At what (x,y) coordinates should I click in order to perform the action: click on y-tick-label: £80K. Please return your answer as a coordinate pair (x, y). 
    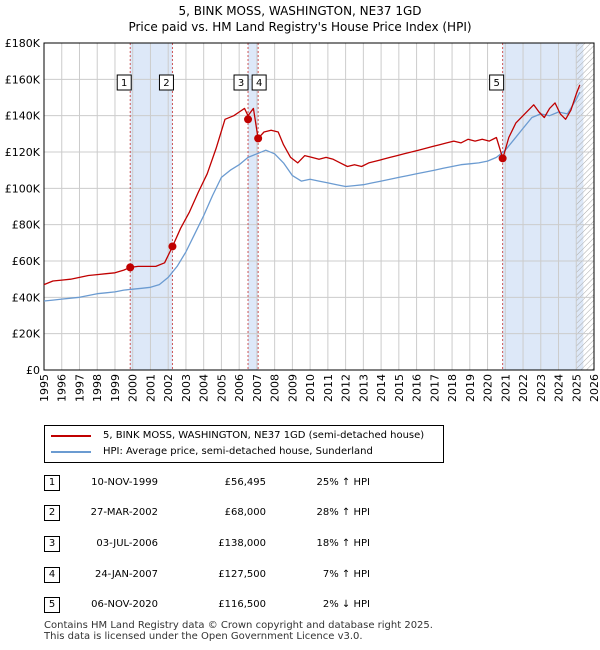
    Looking at the image, I should click on (26, 225).